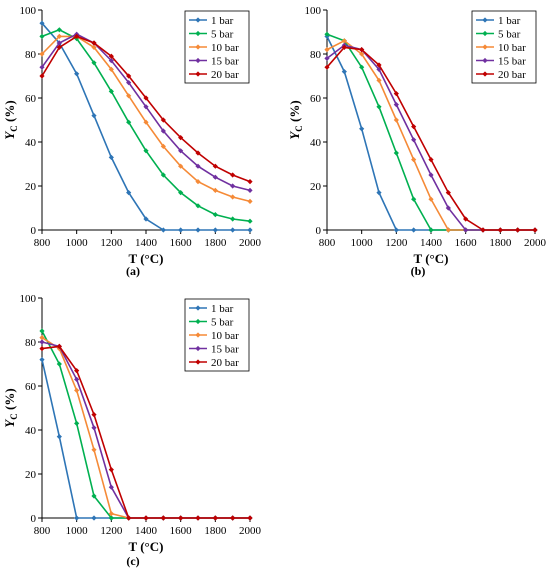 The image size is (550, 574). I want to click on panel-label: (c), so click(132, 561).